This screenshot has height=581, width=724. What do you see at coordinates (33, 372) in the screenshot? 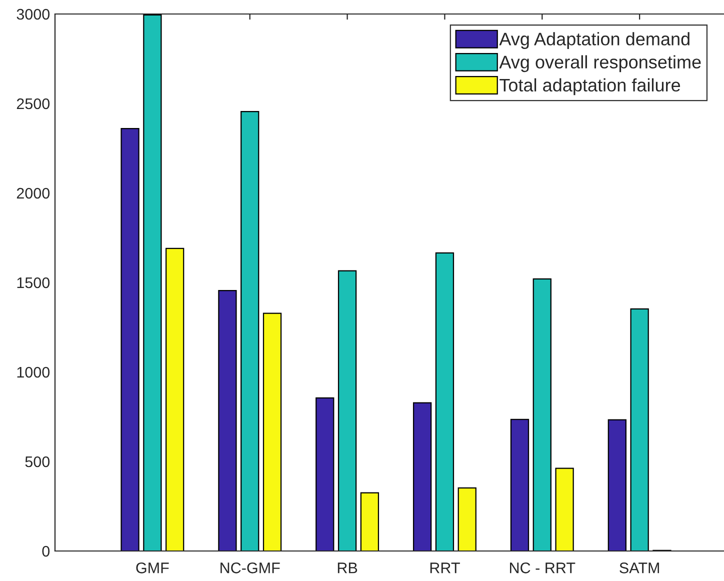
I see `y-tick-label: 1000` at bounding box center [33, 372].